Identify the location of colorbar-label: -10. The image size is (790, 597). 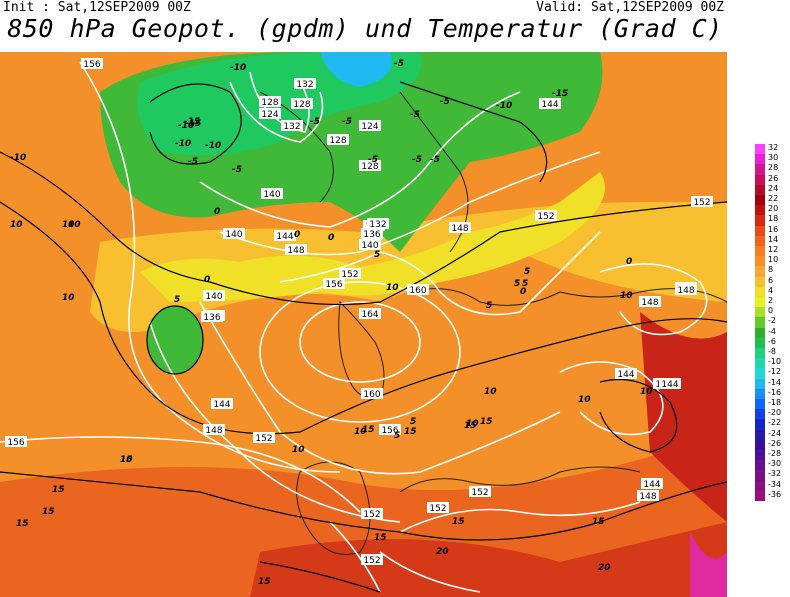
(775, 362).